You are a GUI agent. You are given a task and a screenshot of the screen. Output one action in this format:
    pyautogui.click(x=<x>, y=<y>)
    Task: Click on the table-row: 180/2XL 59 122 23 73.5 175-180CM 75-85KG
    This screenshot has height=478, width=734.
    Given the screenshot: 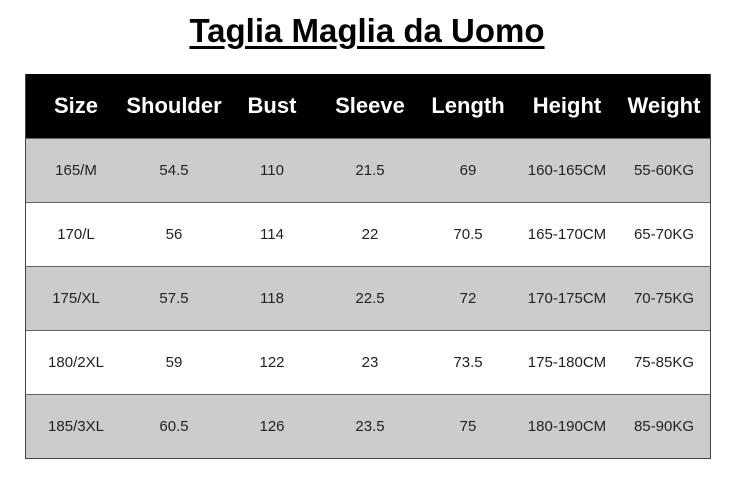 What is the action you would take?
    pyautogui.click(x=368, y=362)
    